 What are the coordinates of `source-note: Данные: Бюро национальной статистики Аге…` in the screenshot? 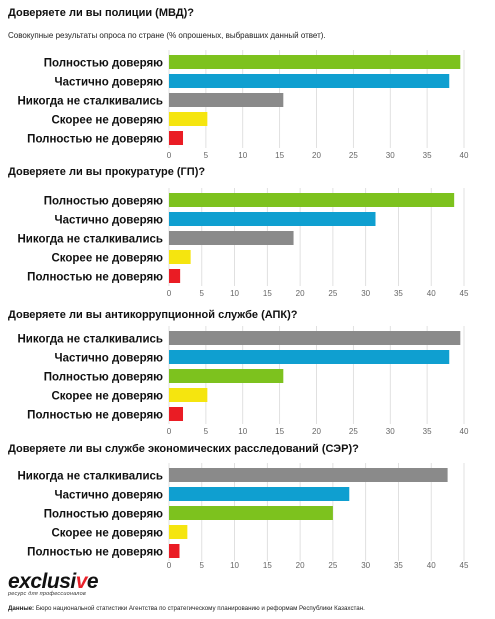 It's located at (248, 608).